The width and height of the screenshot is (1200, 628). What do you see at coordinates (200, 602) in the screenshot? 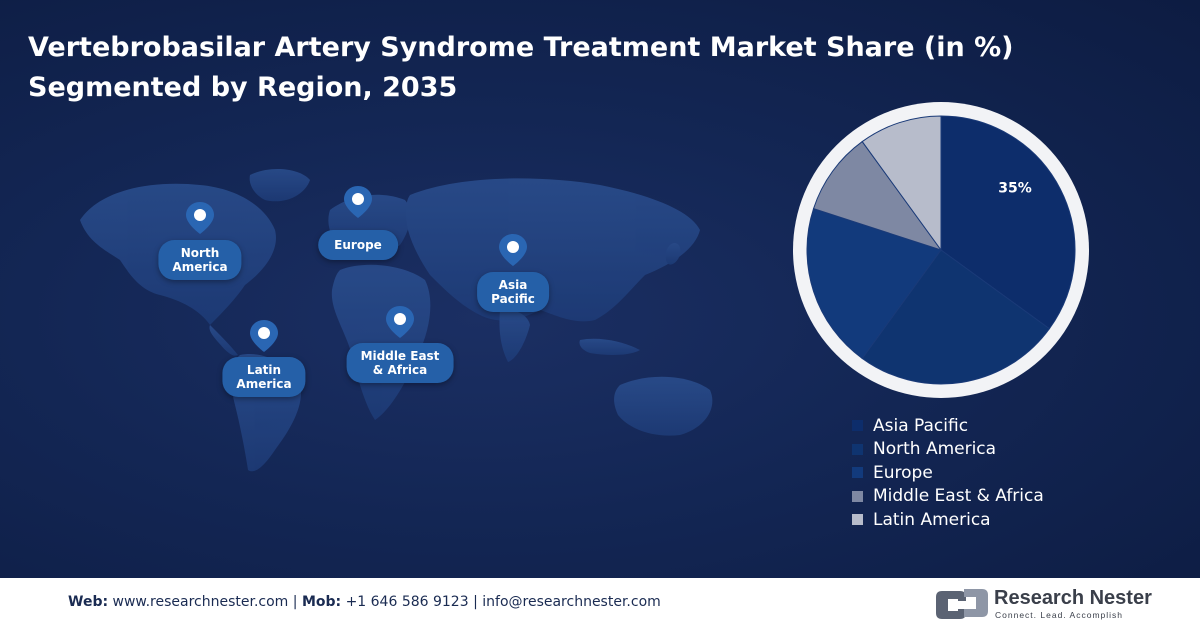
I see `web-link: www.researchnester.com` at bounding box center [200, 602].